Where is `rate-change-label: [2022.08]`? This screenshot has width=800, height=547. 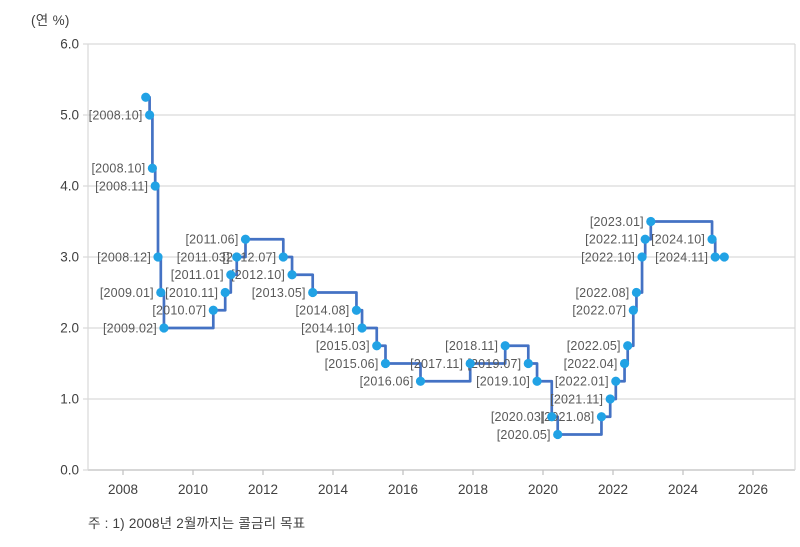 rate-change-label: [2022.08] is located at coordinates (603, 293).